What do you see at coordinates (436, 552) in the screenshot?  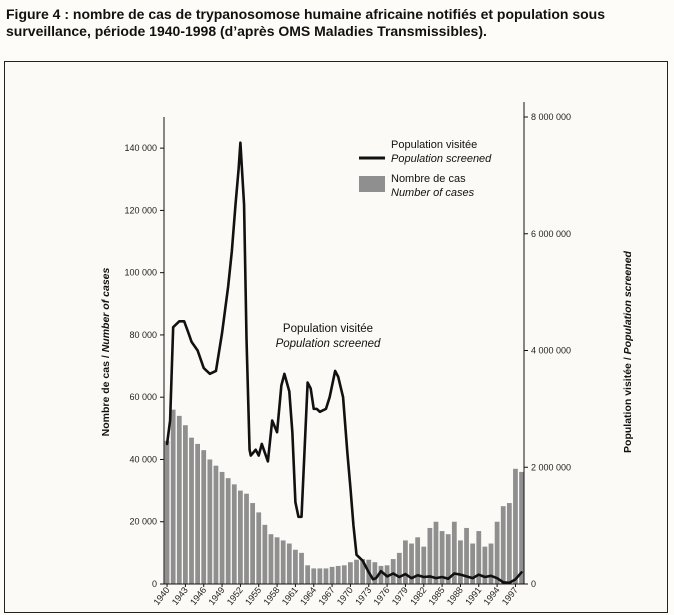 I see `bar-1984` at bounding box center [436, 552].